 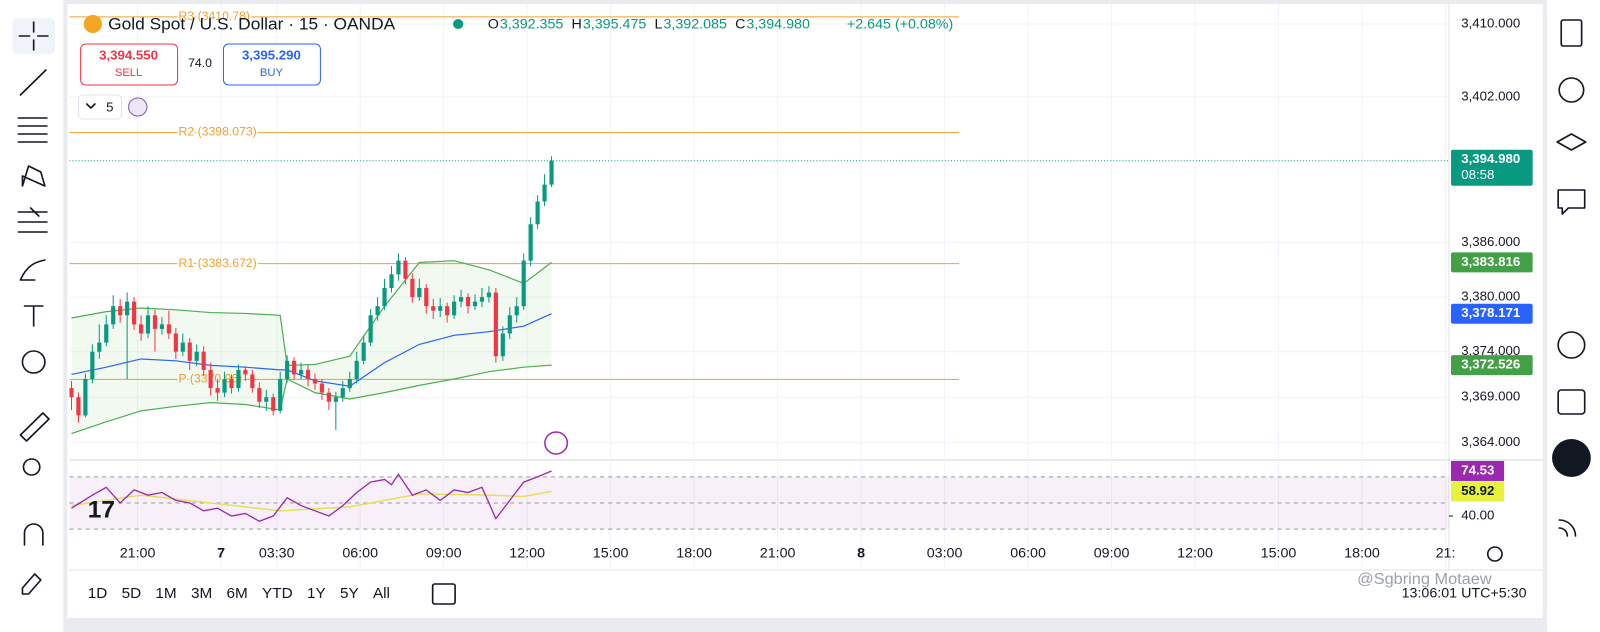 What do you see at coordinates (101, 510) in the screenshot?
I see `tv-logo: 17` at bounding box center [101, 510].